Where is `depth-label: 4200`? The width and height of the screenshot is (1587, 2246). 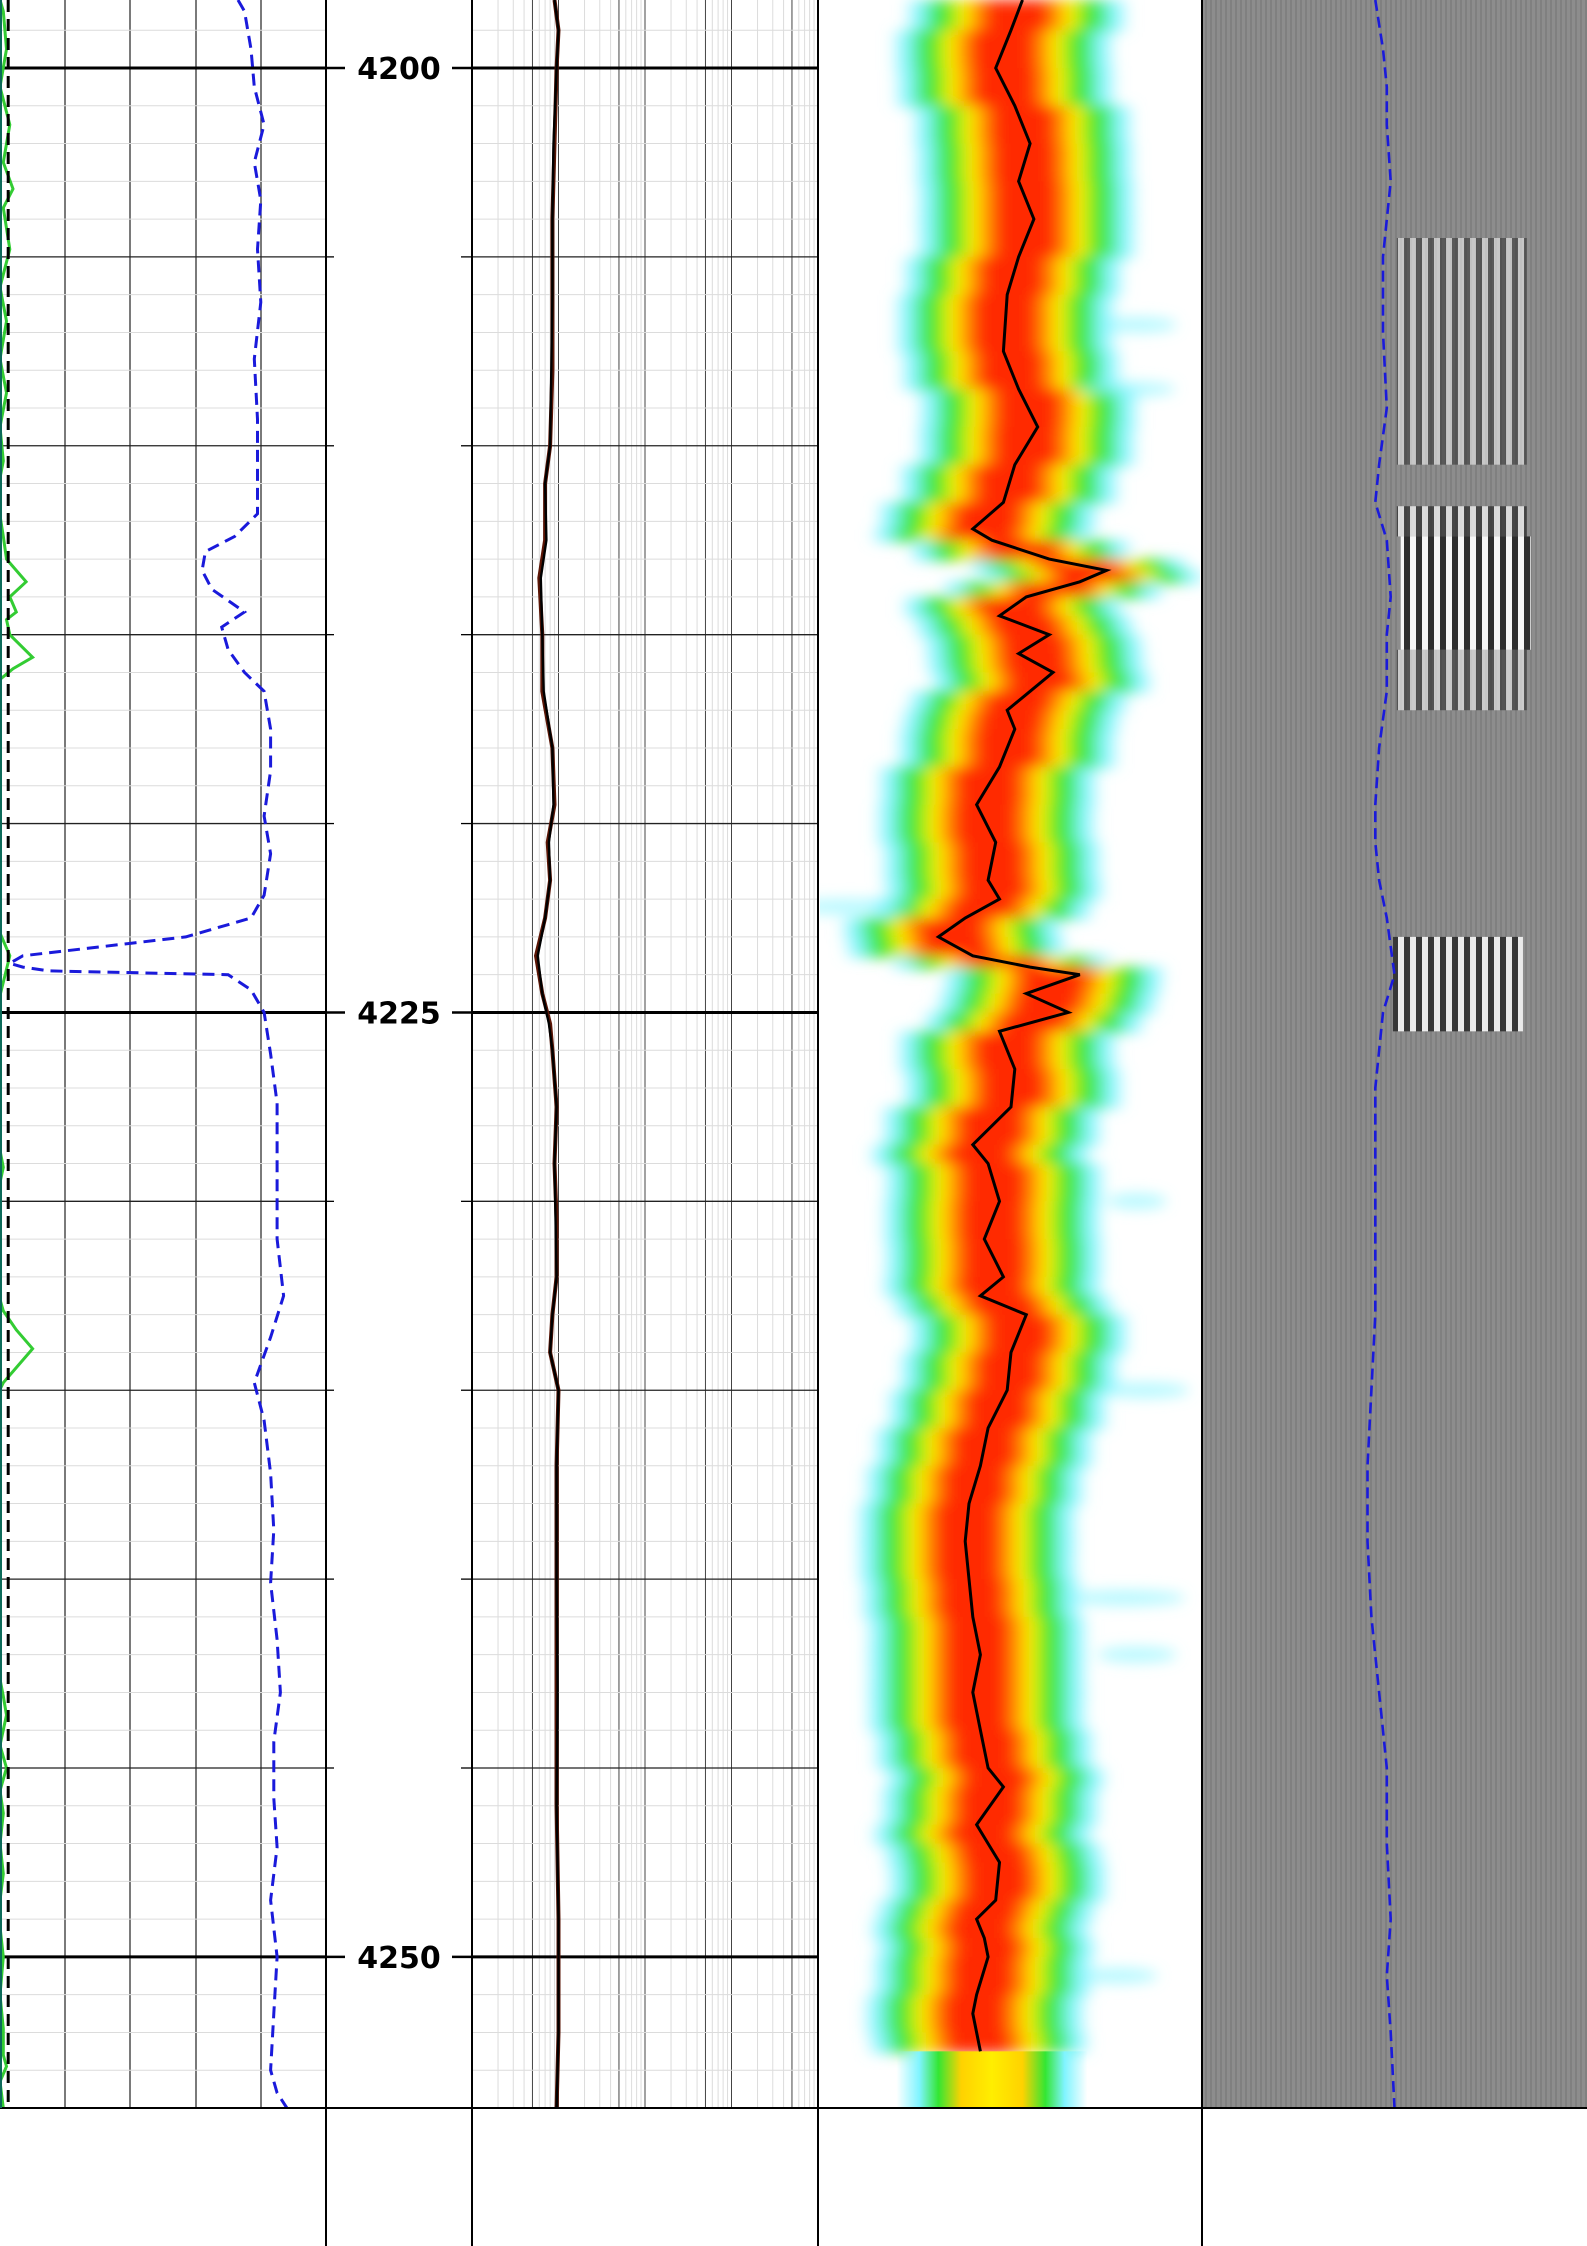
depth-label: 4200 is located at coordinates (399, 69).